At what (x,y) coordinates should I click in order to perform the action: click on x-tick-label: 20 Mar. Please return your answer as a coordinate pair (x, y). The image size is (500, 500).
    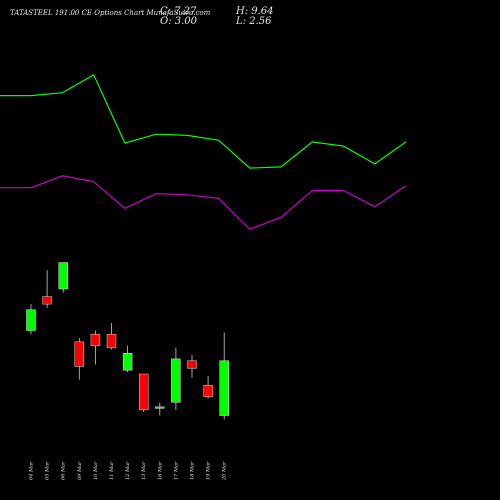
    Looking at the image, I should click on (225, 471).